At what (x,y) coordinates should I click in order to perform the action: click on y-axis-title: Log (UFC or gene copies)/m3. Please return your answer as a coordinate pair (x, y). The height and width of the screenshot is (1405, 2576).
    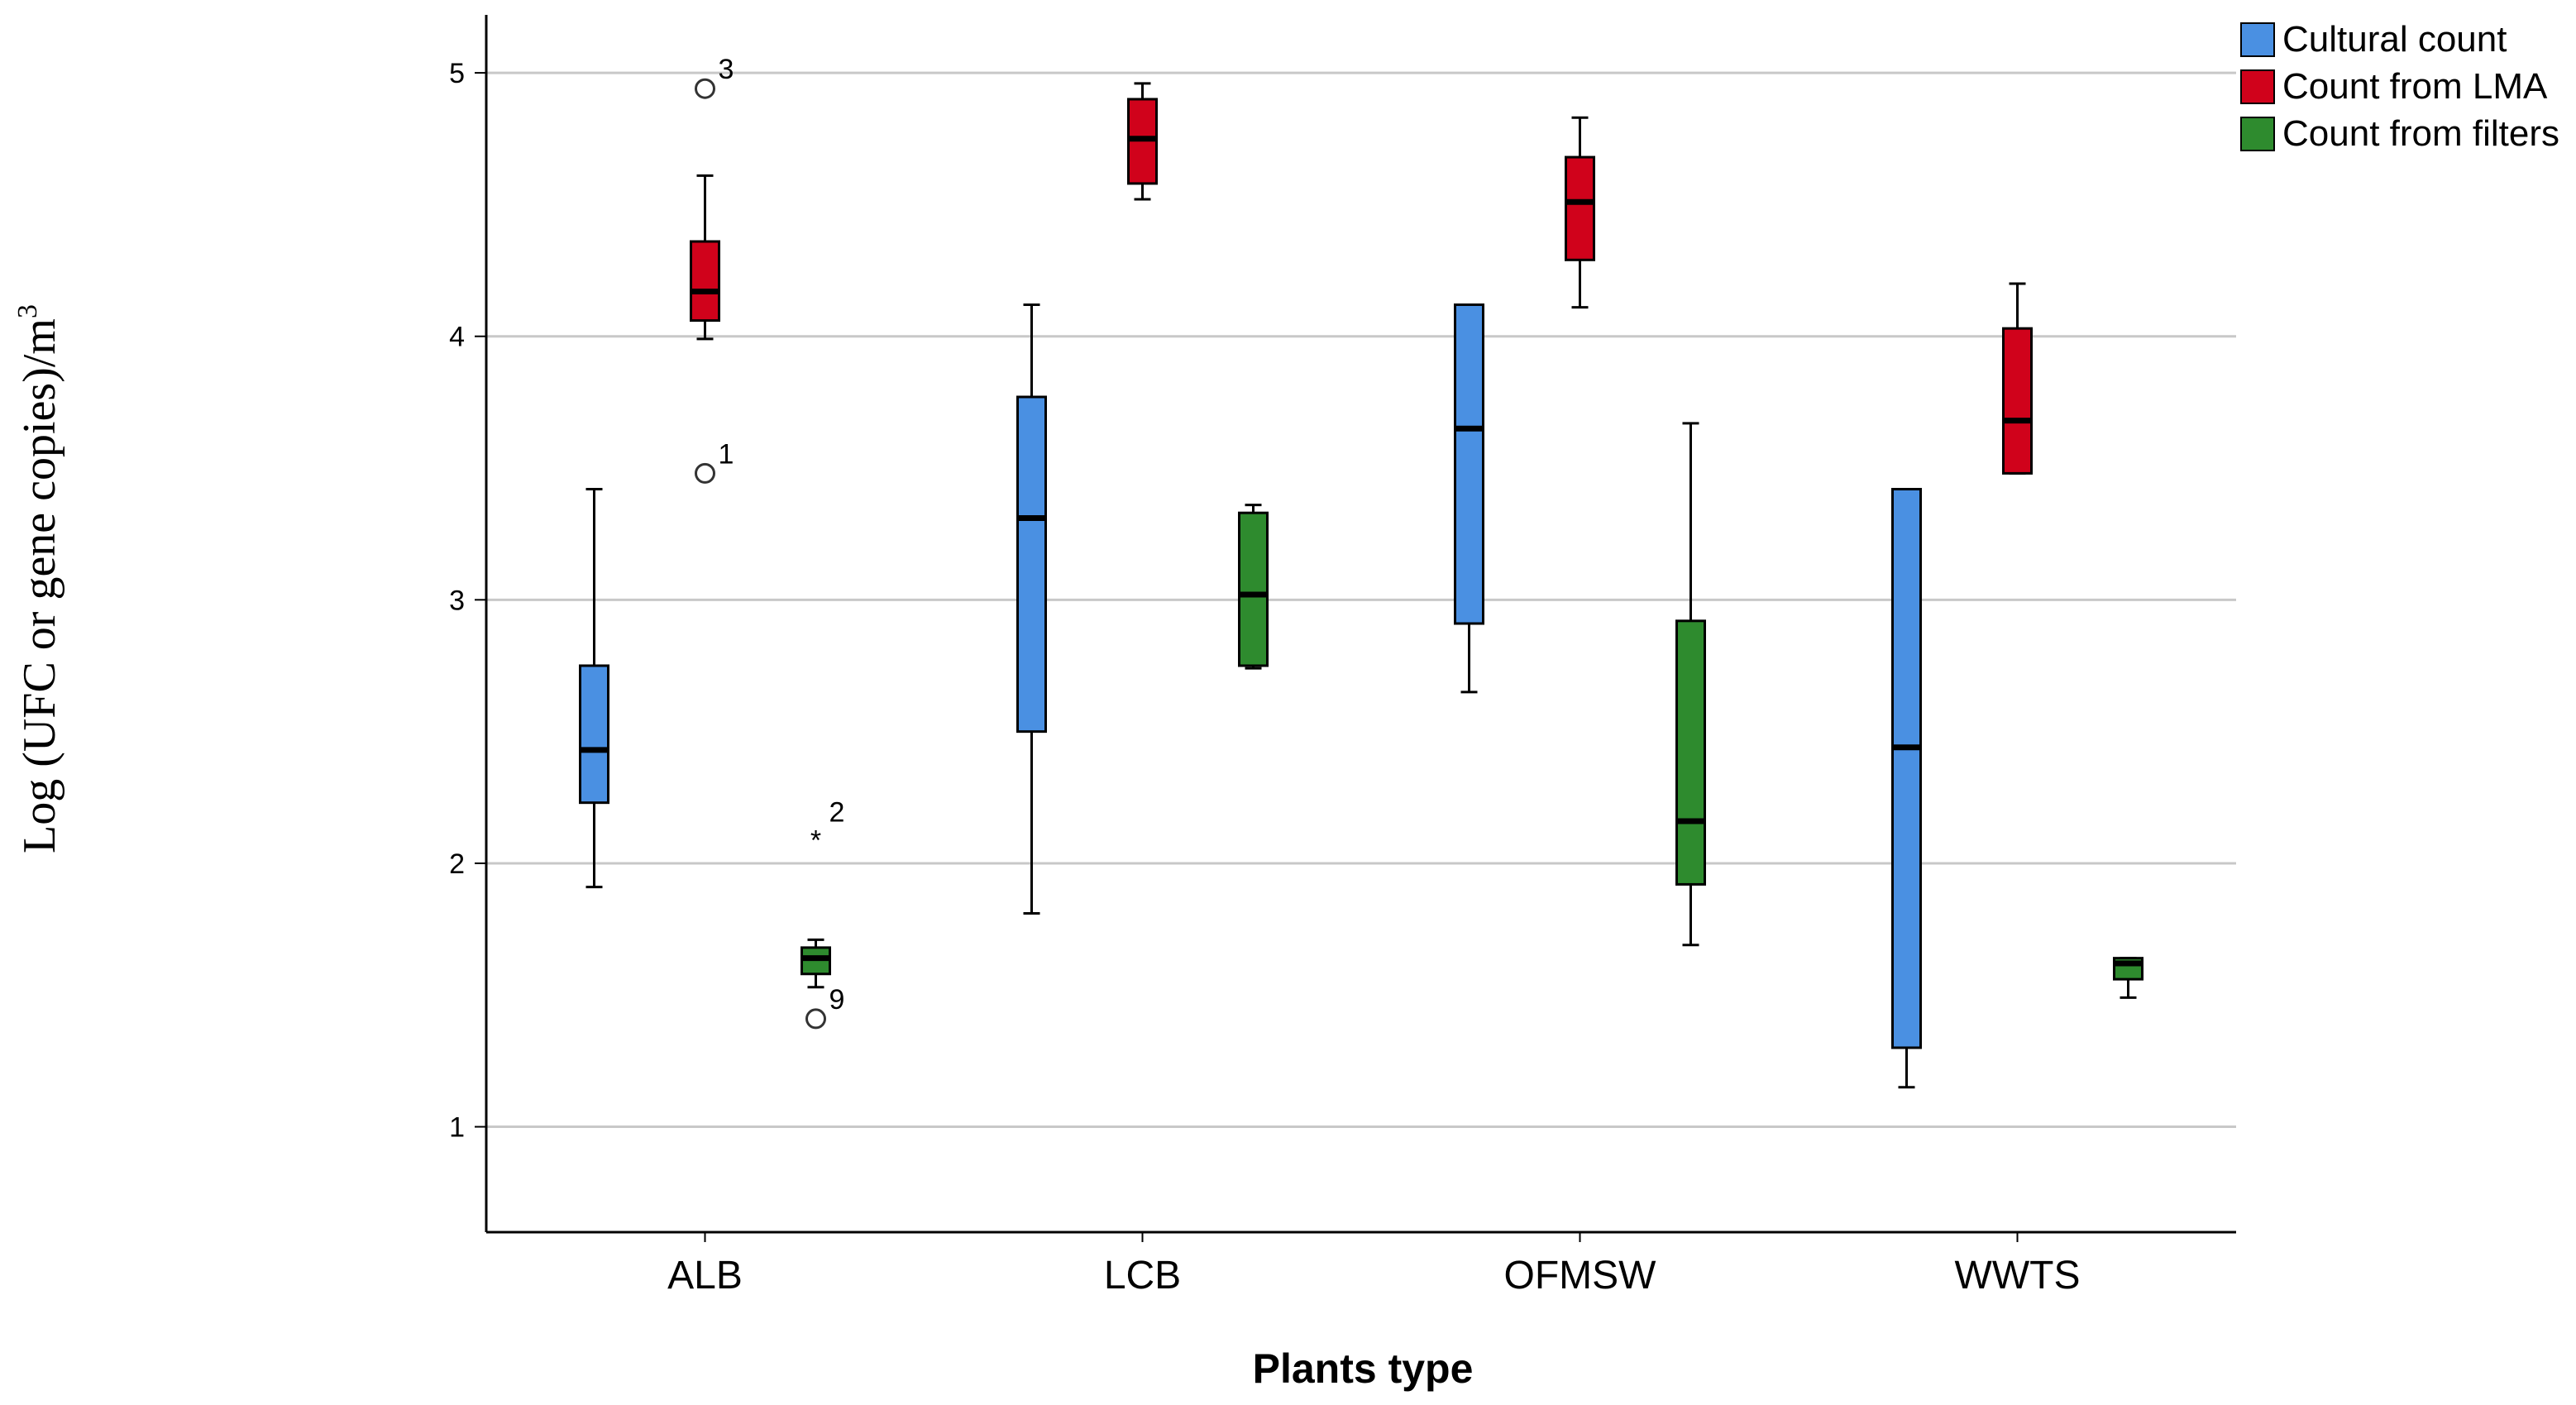
    Looking at the image, I should click on (38, 578).